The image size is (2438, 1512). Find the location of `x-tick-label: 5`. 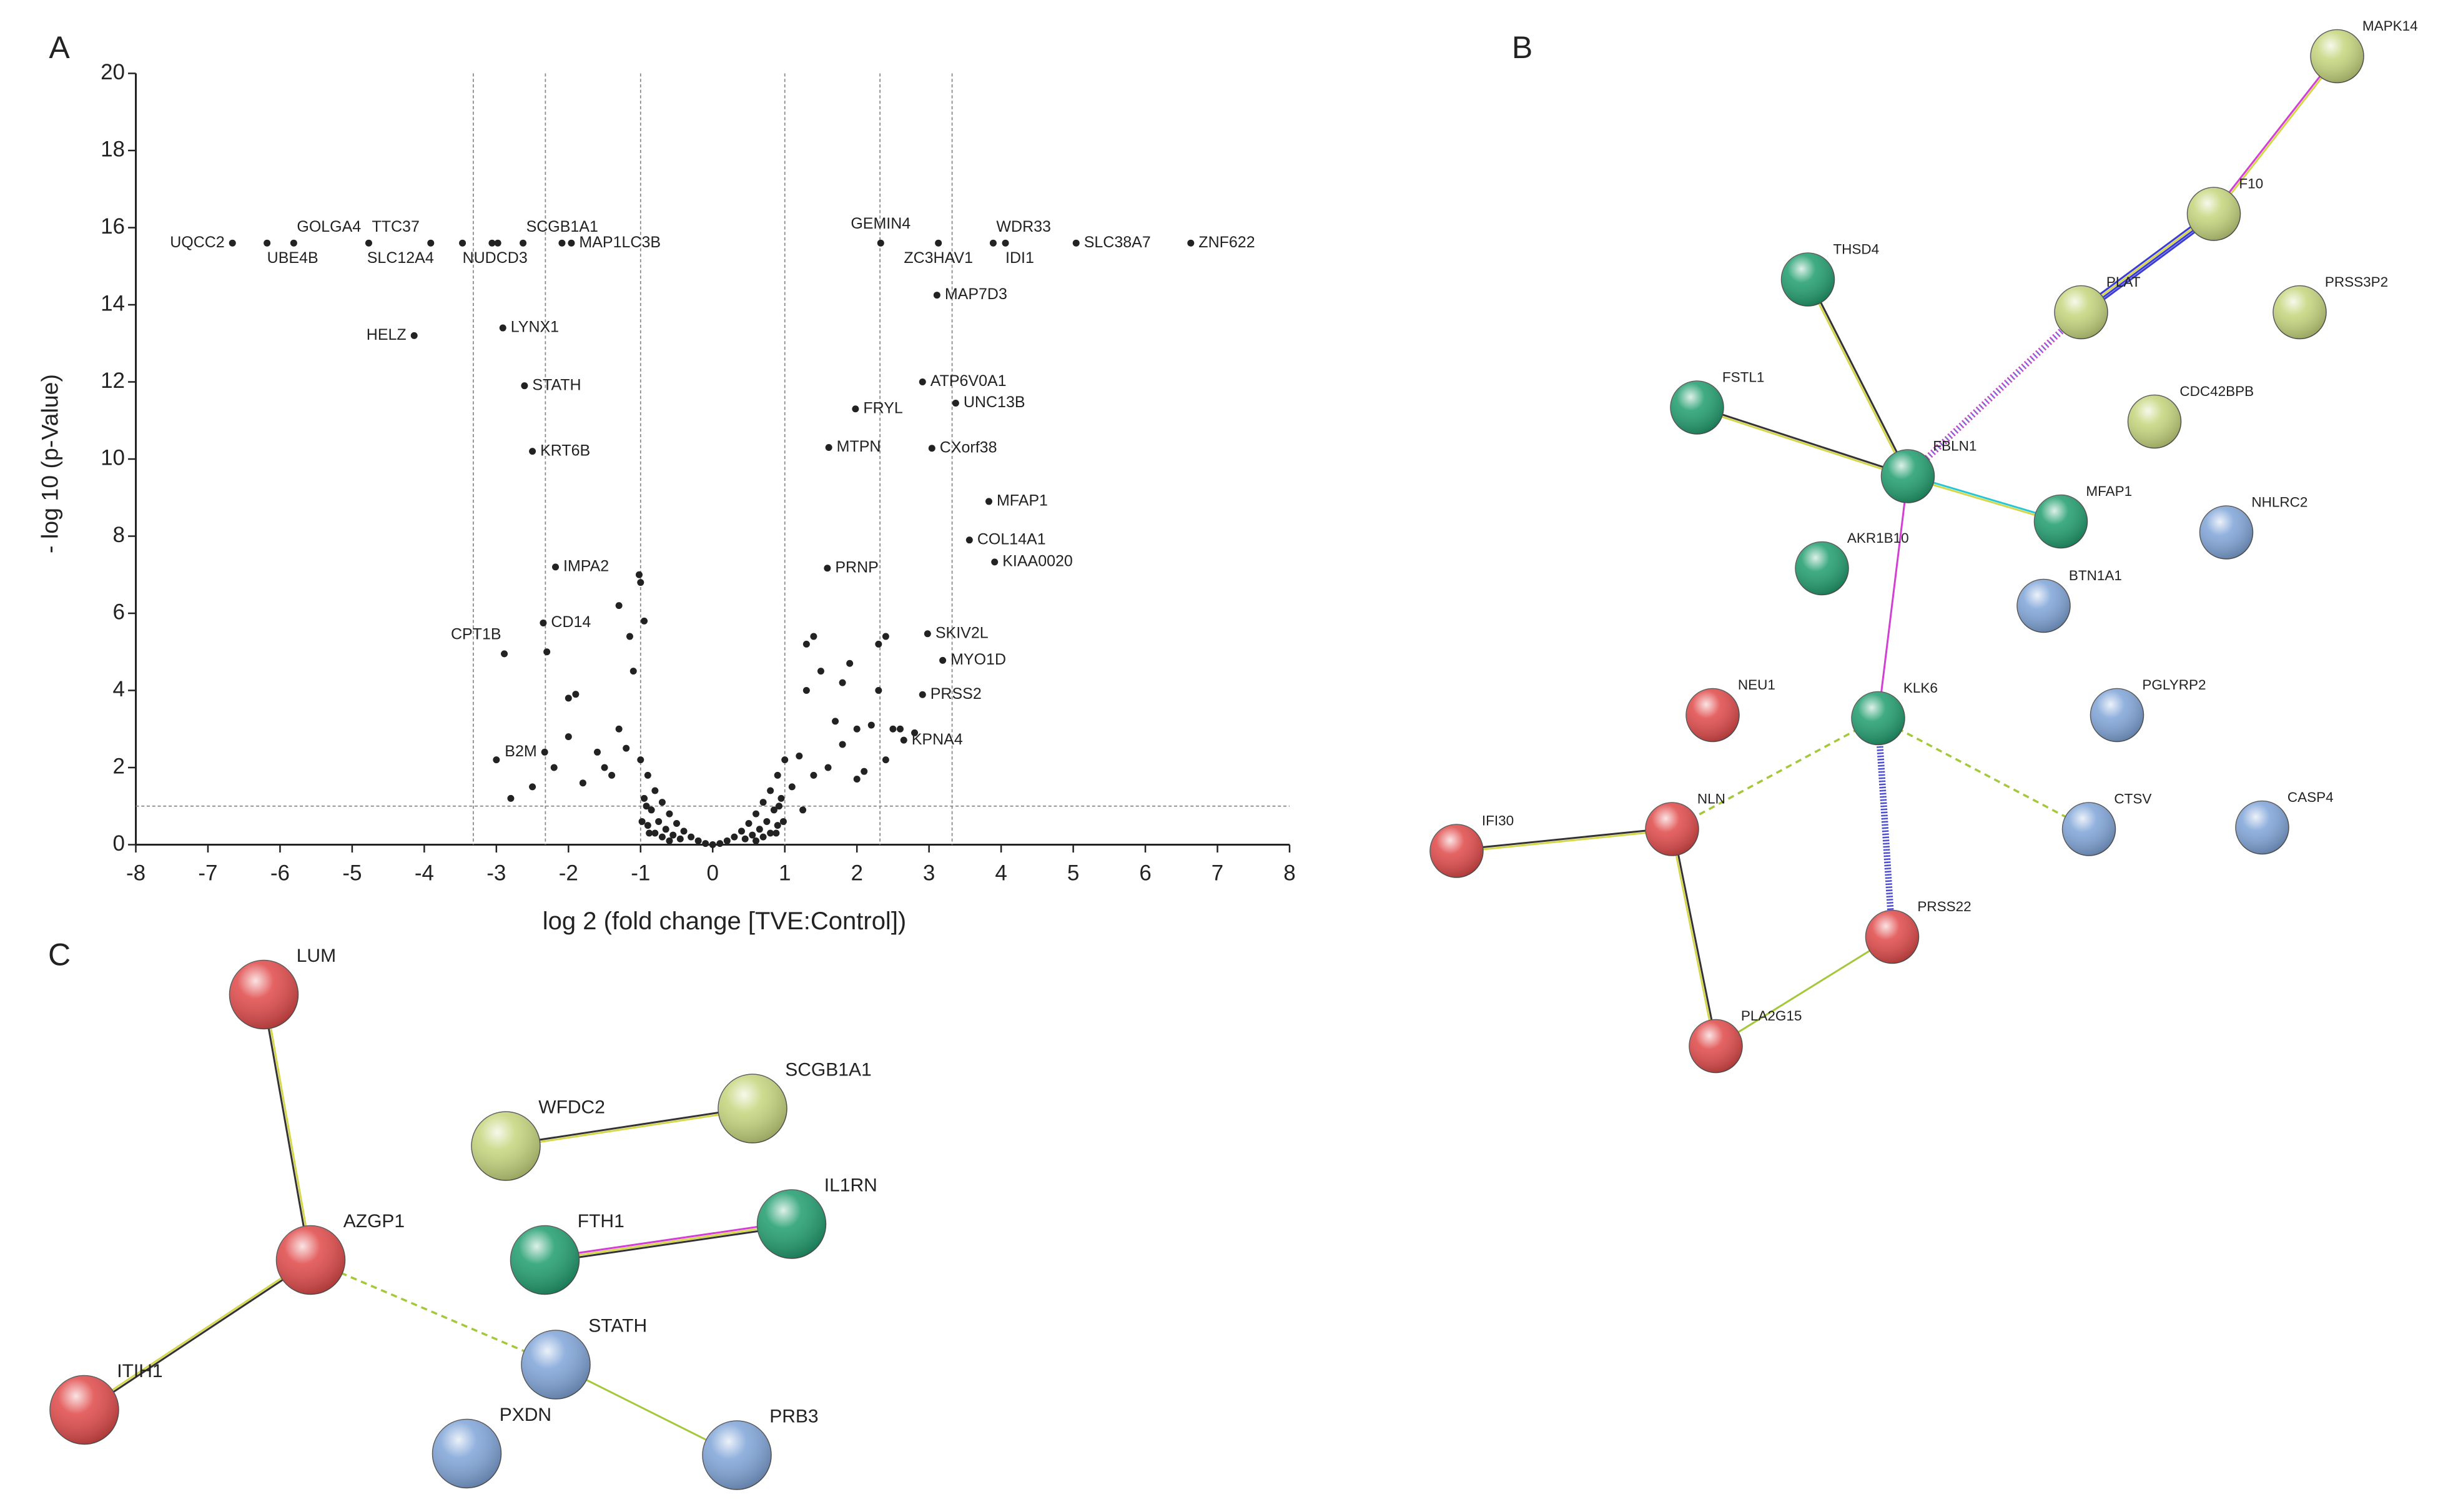

x-tick-label: 5 is located at coordinates (1073, 873).